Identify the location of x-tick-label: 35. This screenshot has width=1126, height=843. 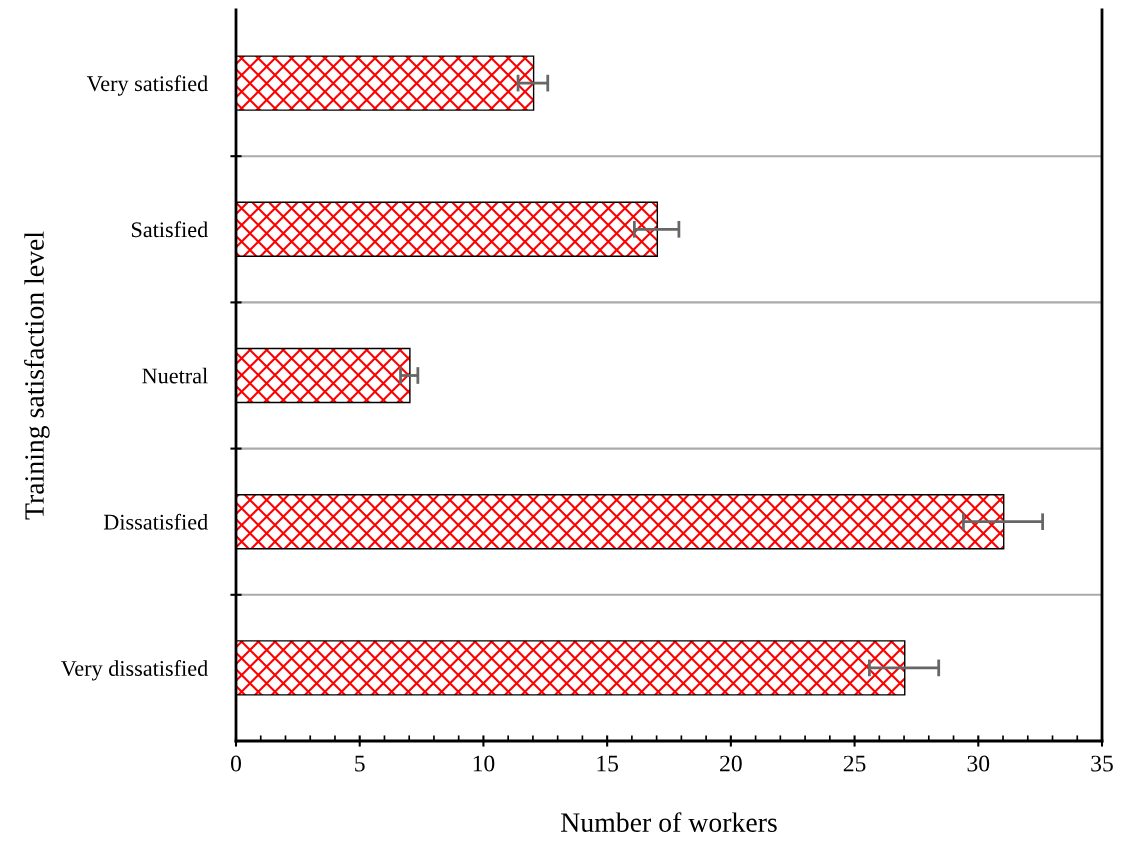
(1102, 763).